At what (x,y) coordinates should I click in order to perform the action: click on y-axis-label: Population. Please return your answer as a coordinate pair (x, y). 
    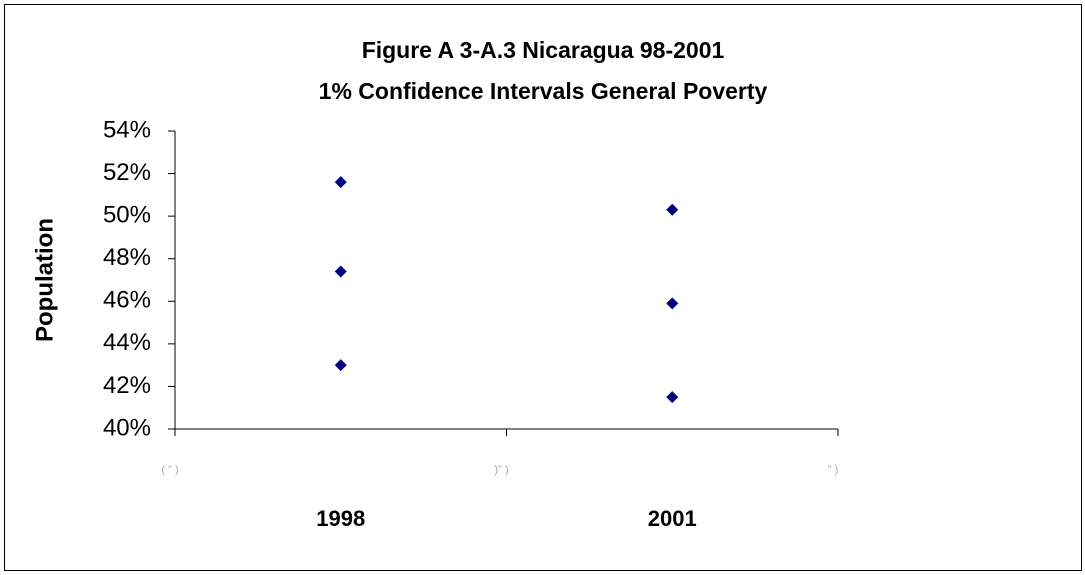
    Looking at the image, I should click on (44, 280).